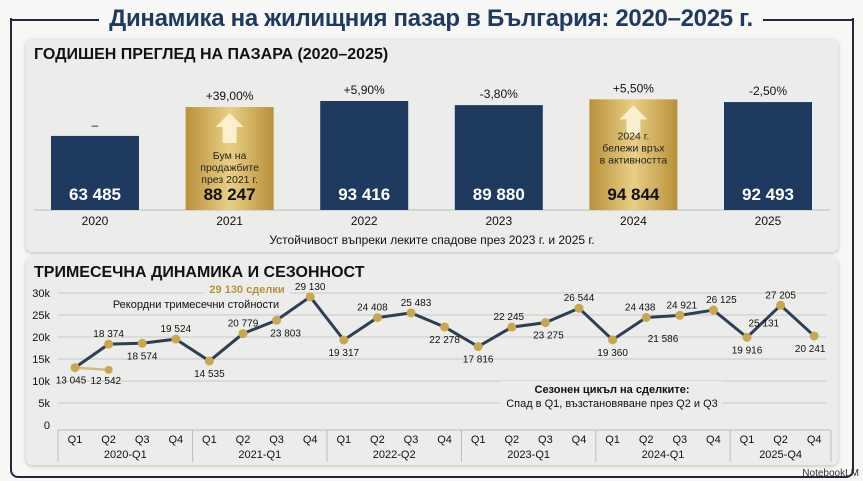 This screenshot has width=863, height=481. What do you see at coordinates (44, 404) in the screenshot?
I see `y-tick-label: 5k` at bounding box center [44, 404].